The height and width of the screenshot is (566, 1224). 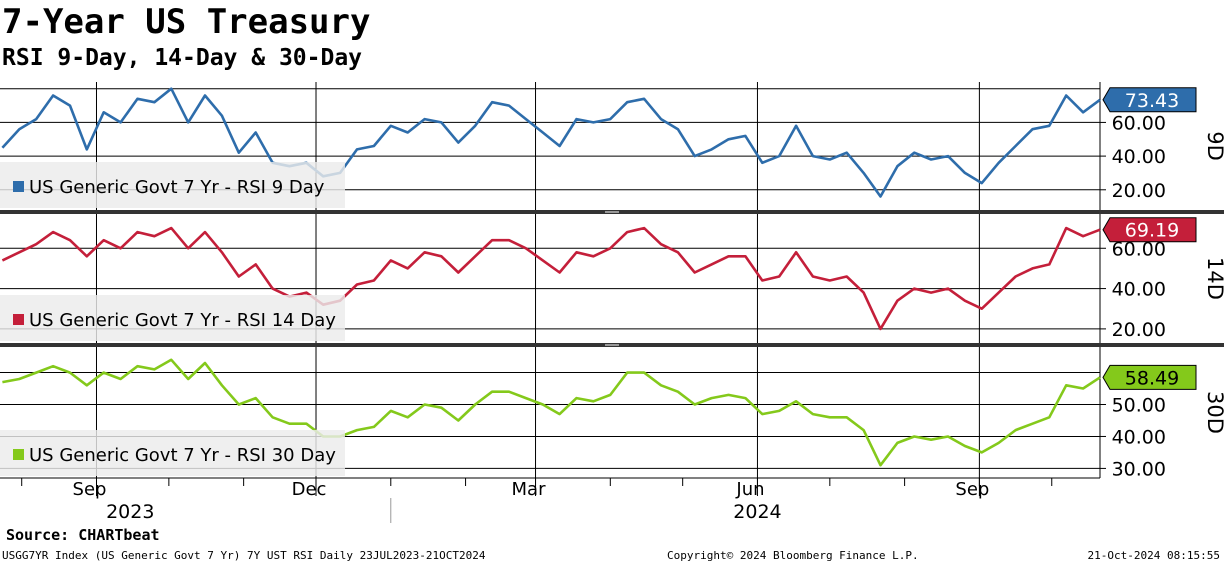 I want to click on year-label-1: 2024, so click(x=757, y=512).